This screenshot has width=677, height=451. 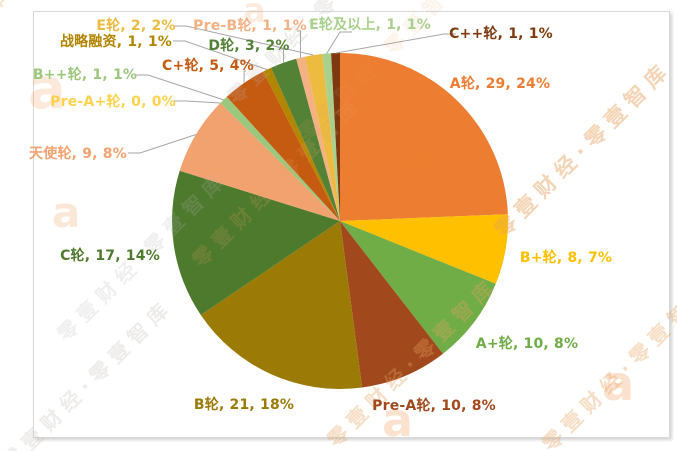 I want to click on pie-slice-label: Pre-B轮, 1, 1%, so click(x=250, y=26).